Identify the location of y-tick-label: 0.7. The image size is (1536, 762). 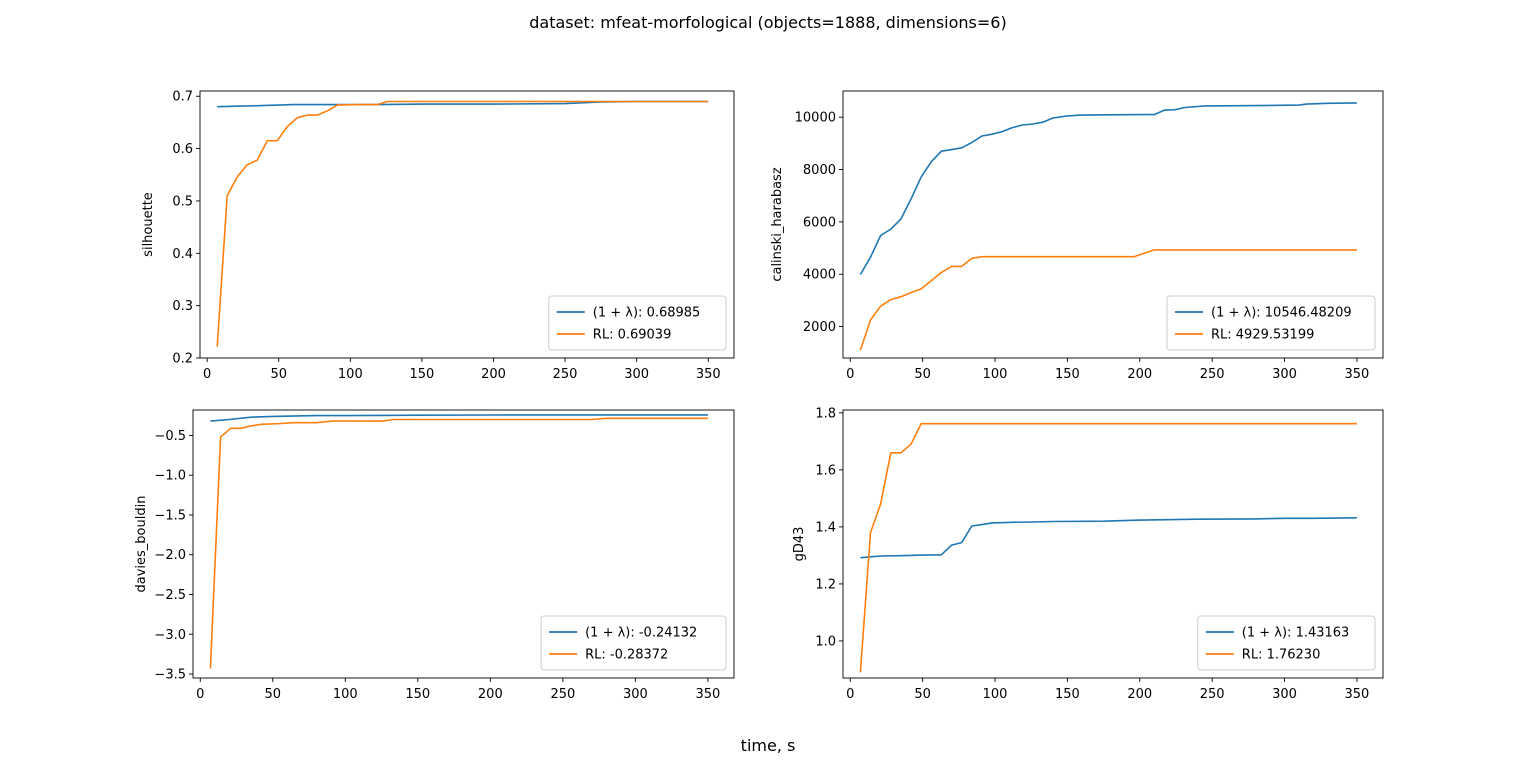
(182, 97).